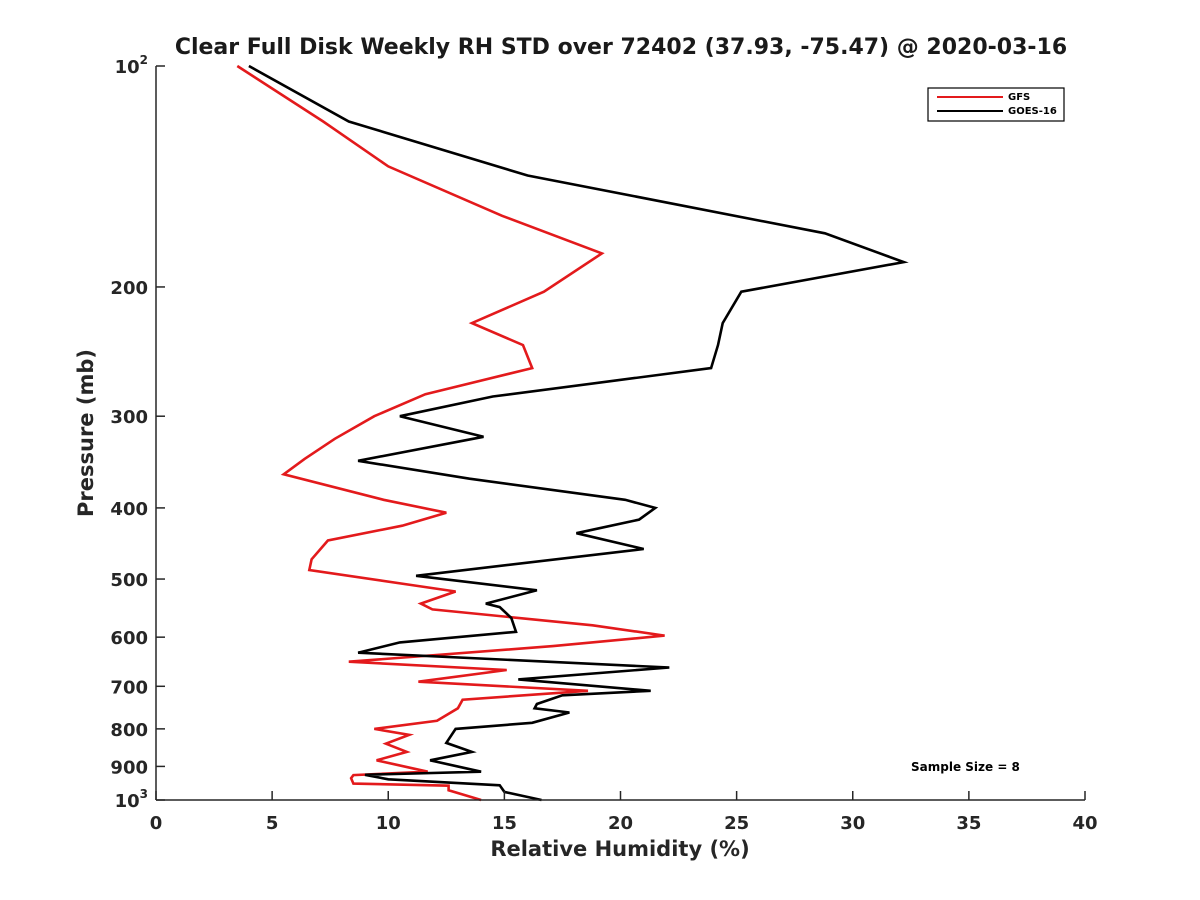  I want to click on x-tick-label: 30, so click(852, 823).